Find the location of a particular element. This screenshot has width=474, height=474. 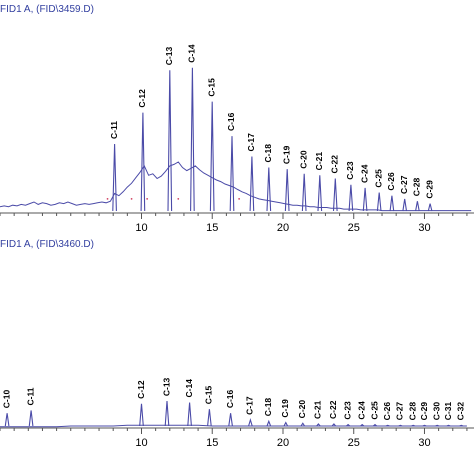

peak-label: C-32 is located at coordinates (461, 411).